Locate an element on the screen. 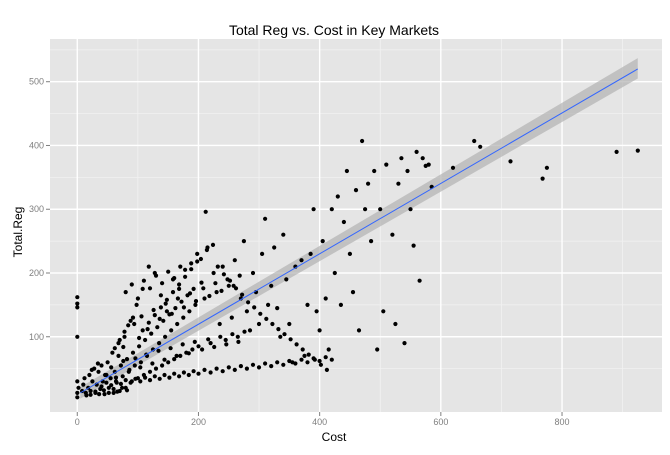 The height and width of the screenshot is (455, 670). y-tick-label: 500 is located at coordinates (36, 82).